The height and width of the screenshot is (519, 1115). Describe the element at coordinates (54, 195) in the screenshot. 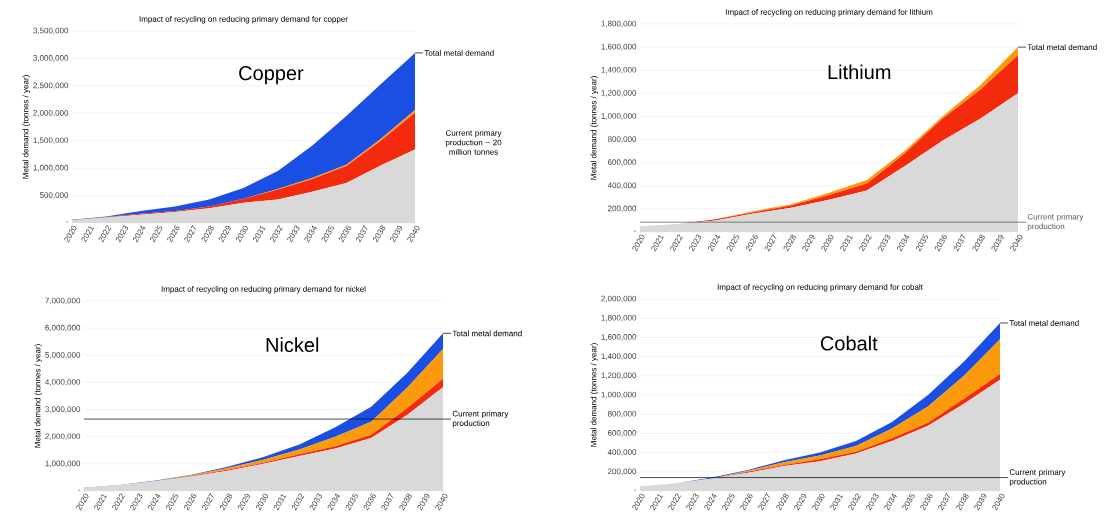

I see `y-tick-label: 500,000` at that location.